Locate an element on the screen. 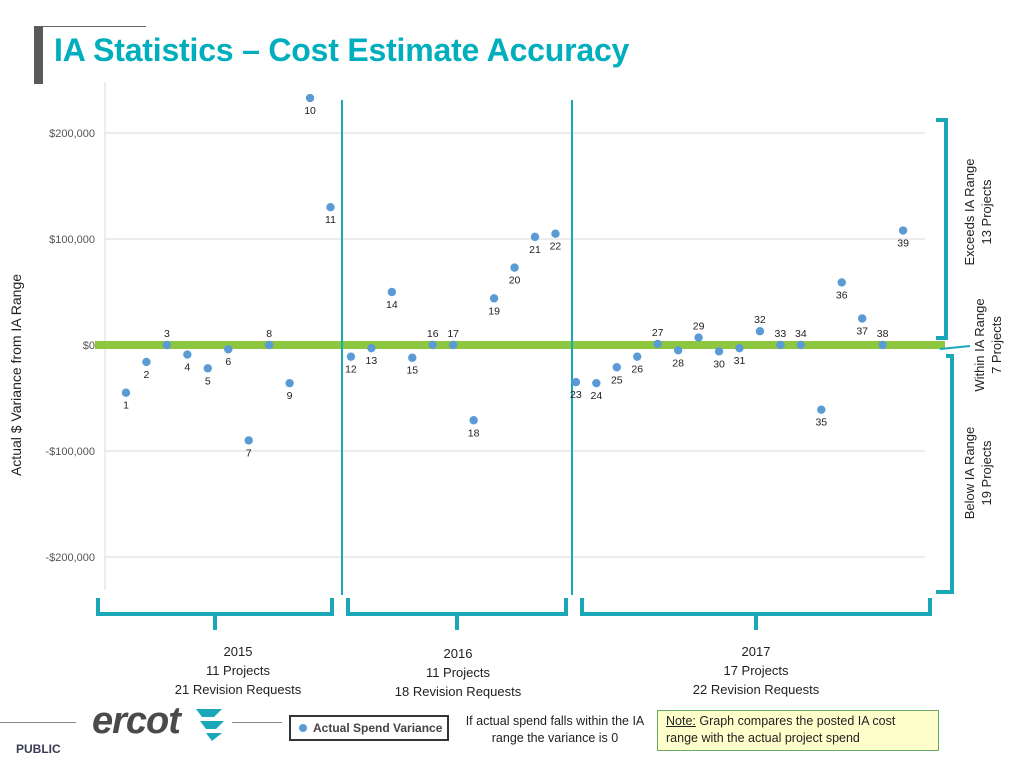 The width and height of the screenshot is (1024, 768). data-label: 29 is located at coordinates (699, 327).